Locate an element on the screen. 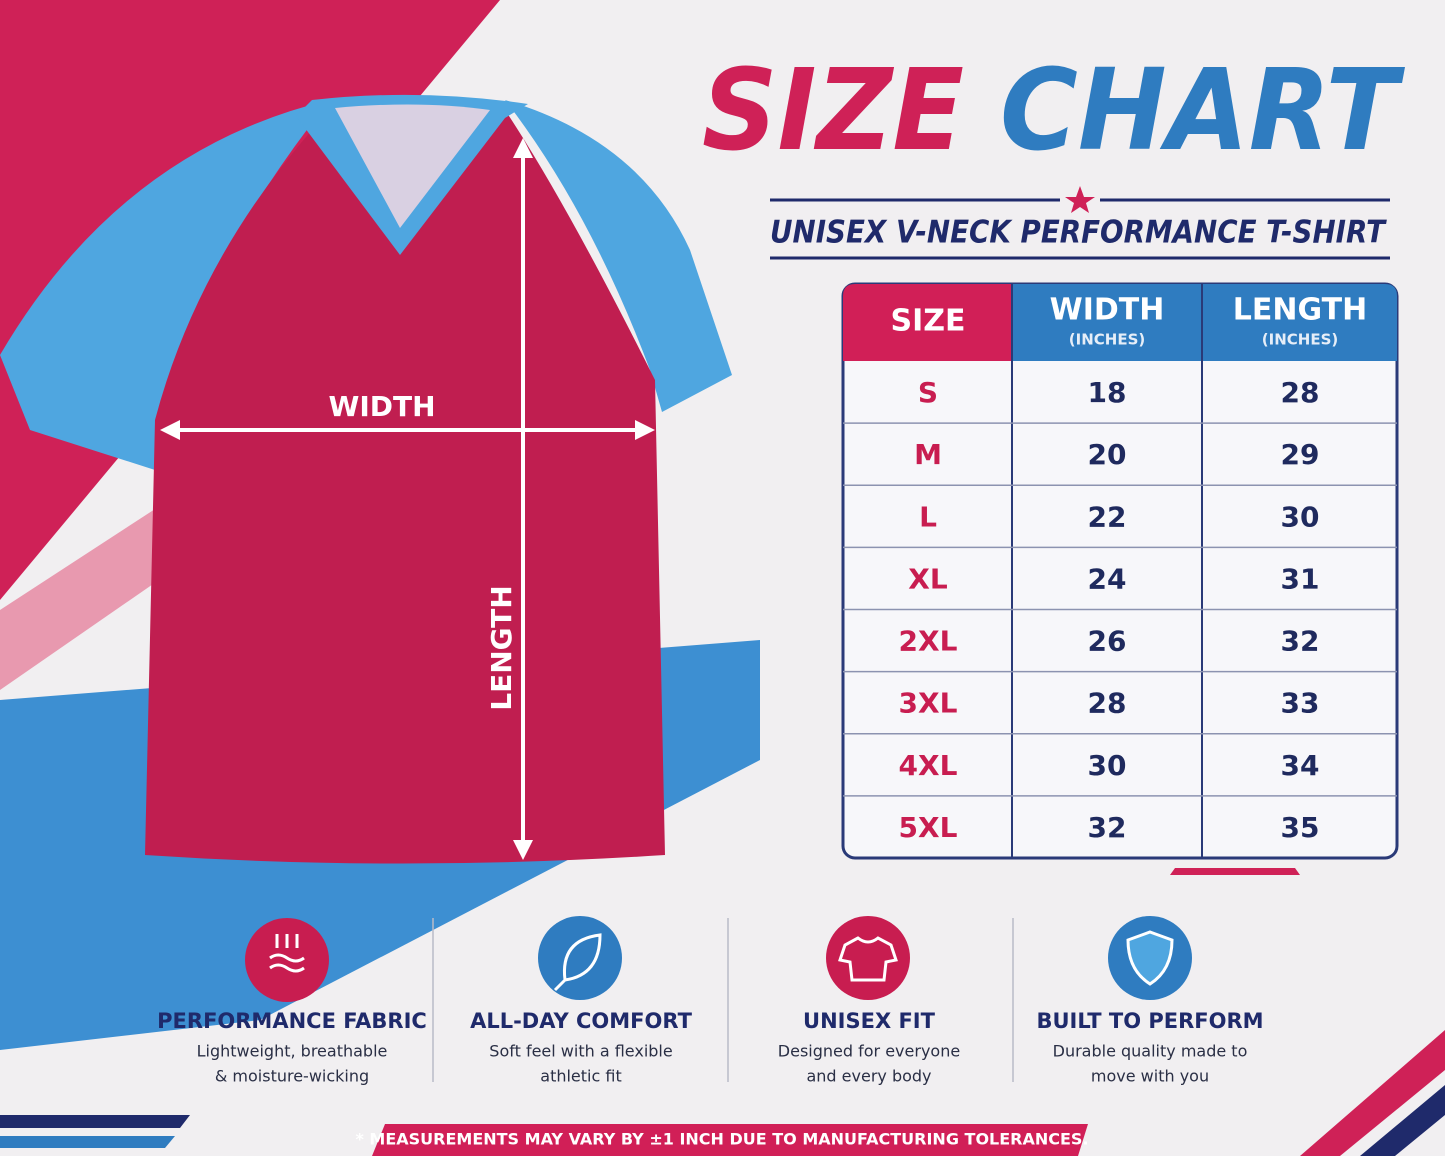 The image size is (1445, 1156). right-sleeve is located at coordinates (618, 256).